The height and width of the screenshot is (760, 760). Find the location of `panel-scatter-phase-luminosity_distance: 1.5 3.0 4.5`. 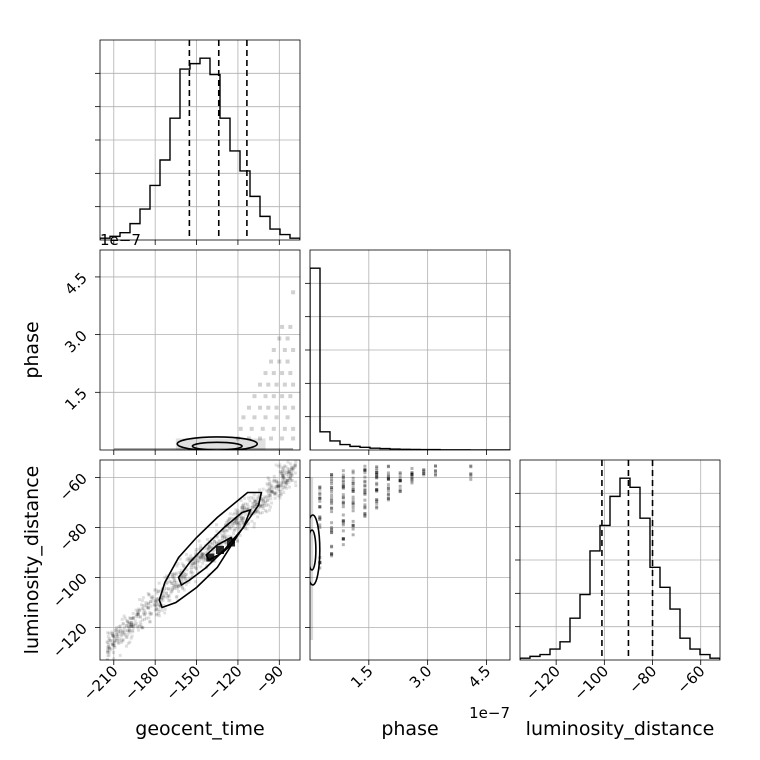

panel-scatter-phase-luminosity_distance: 1.5 3.0 4.5 is located at coordinates (408, 575).